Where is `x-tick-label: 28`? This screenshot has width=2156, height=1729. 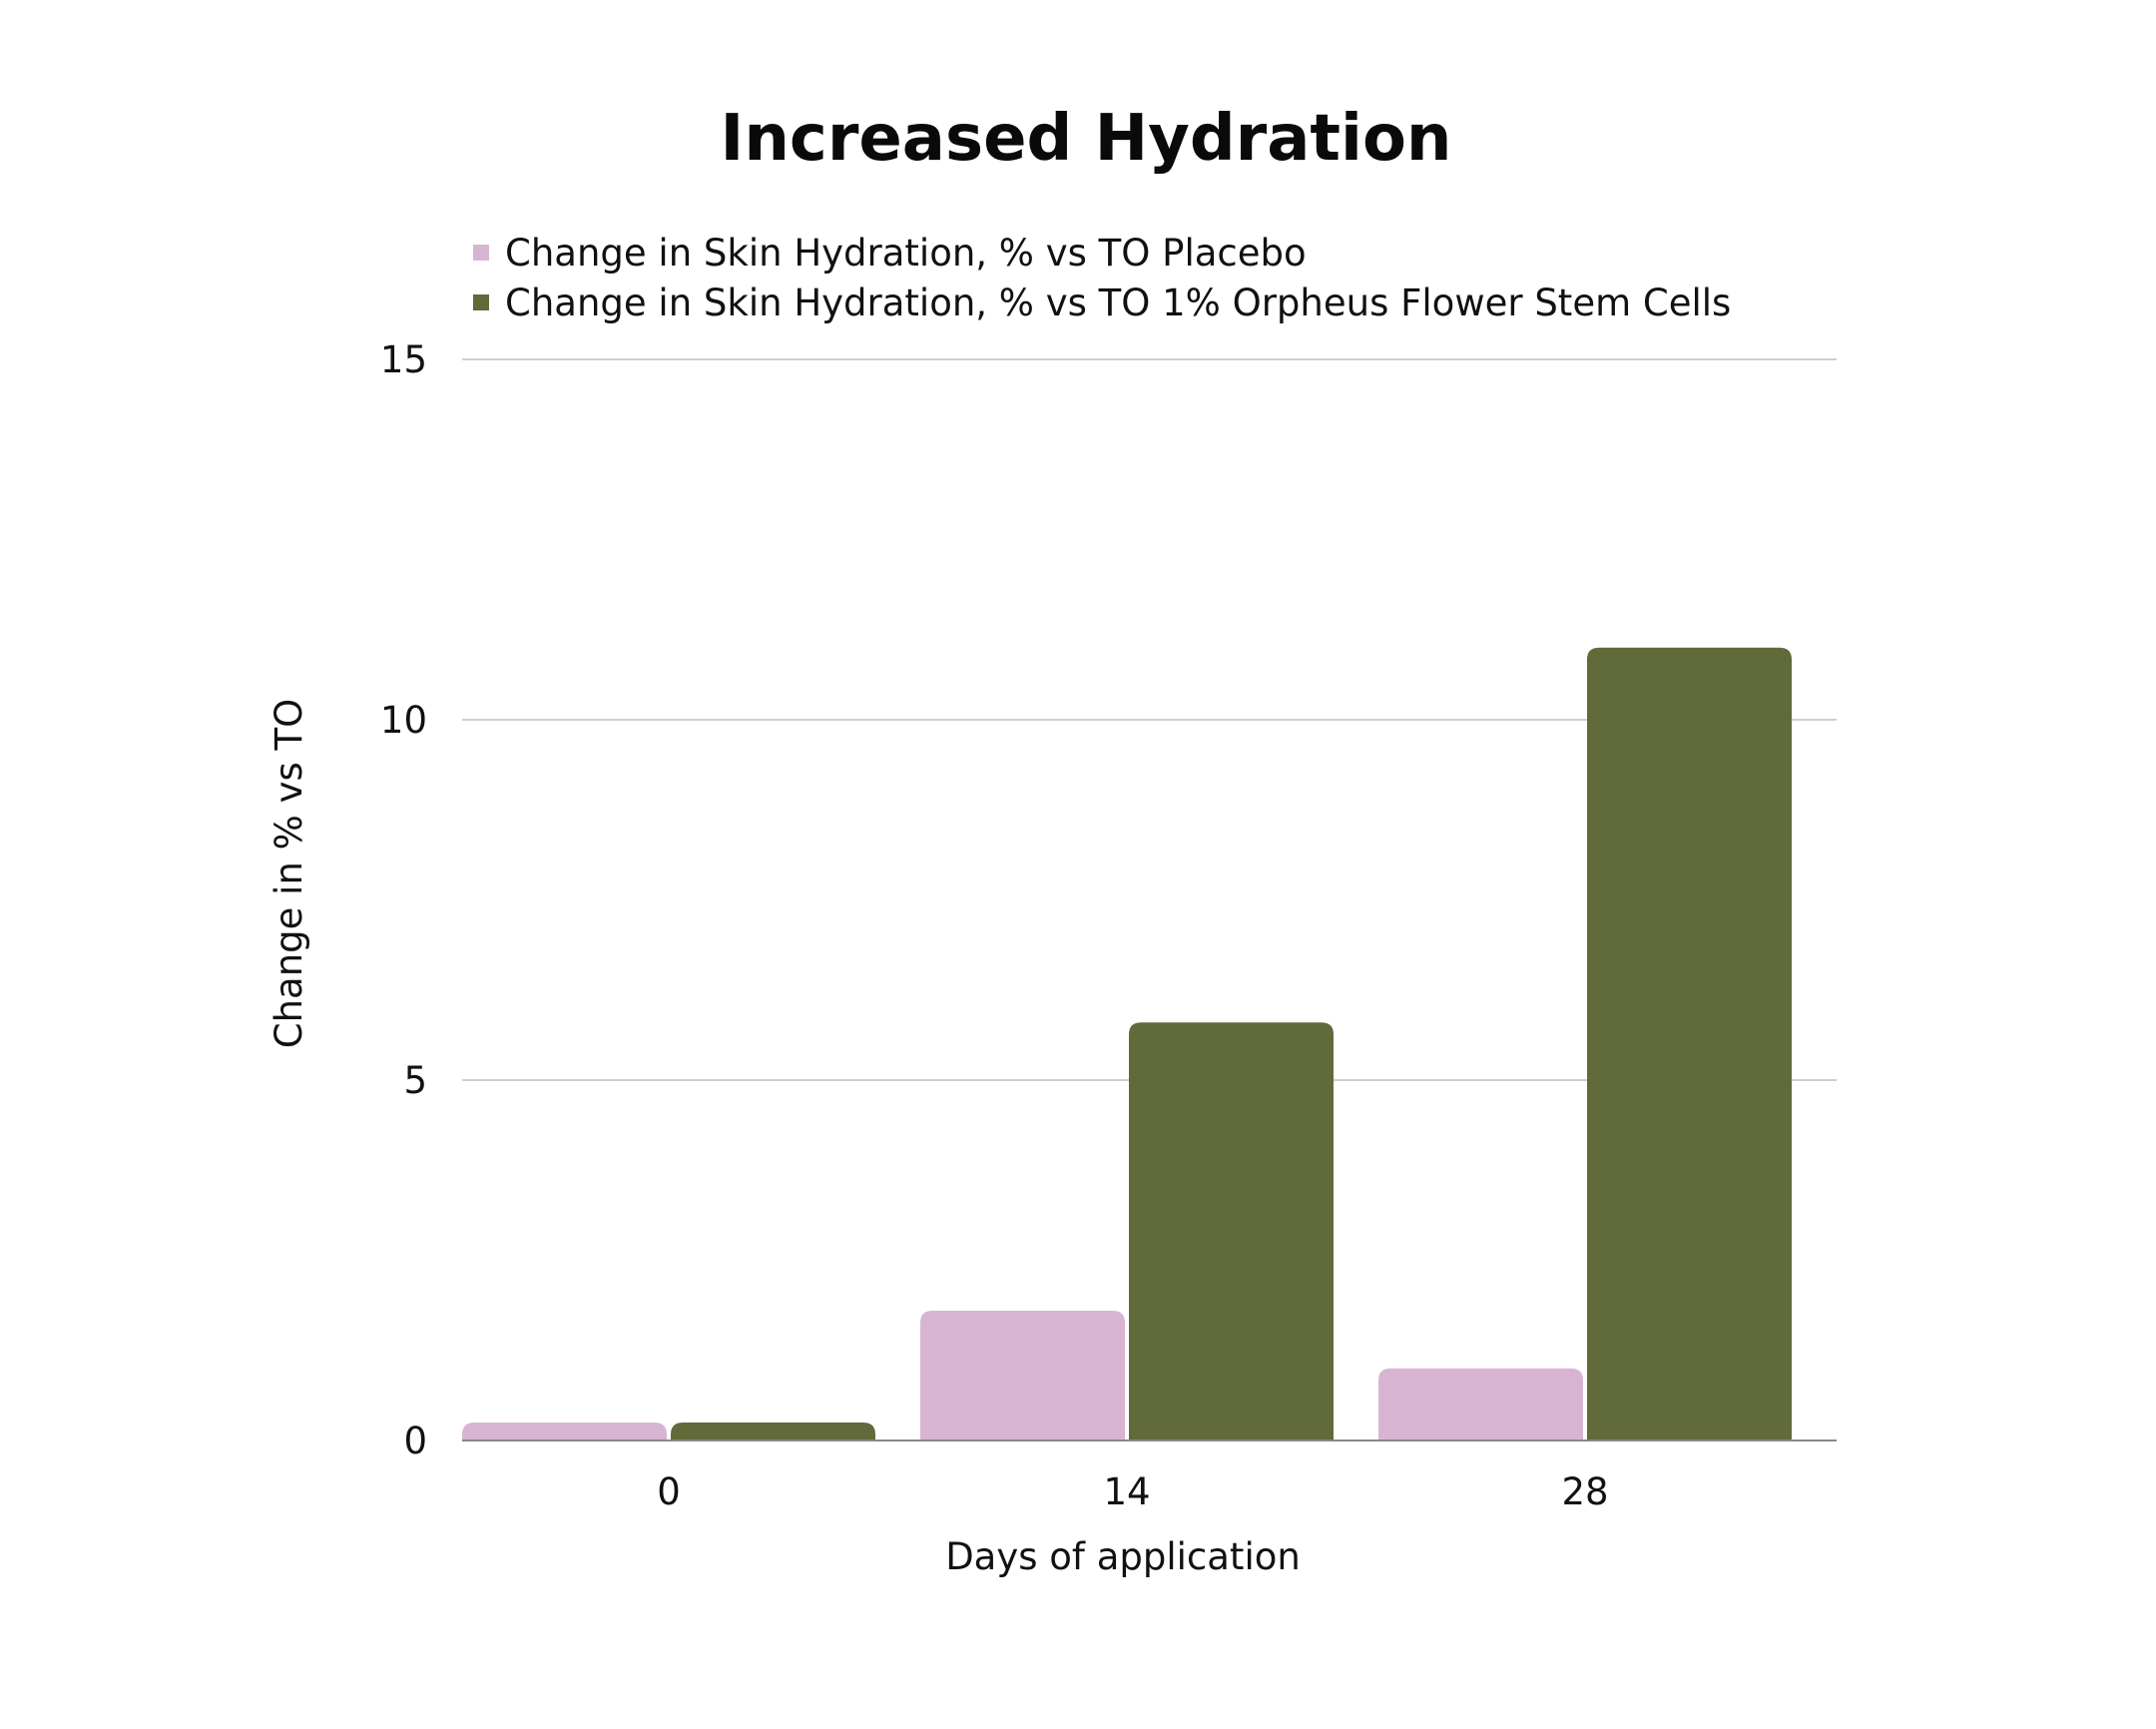
x-tick-label: 28 is located at coordinates (1584, 1491).